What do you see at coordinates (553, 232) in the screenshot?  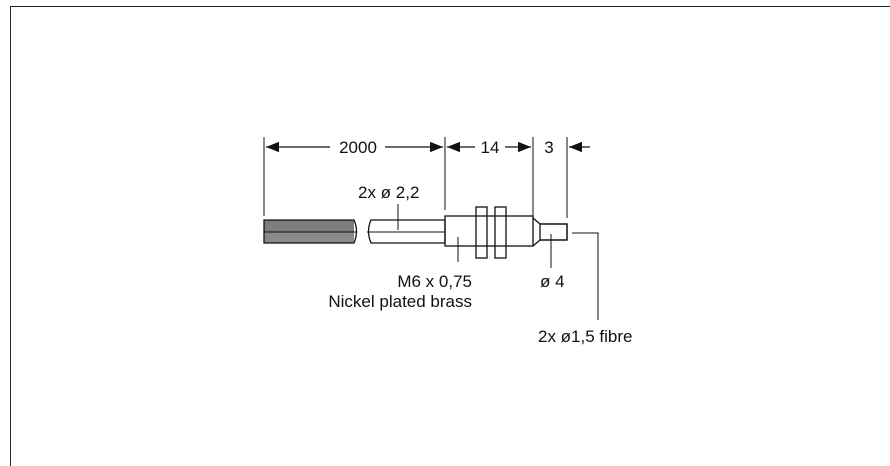 I see `tip` at bounding box center [553, 232].